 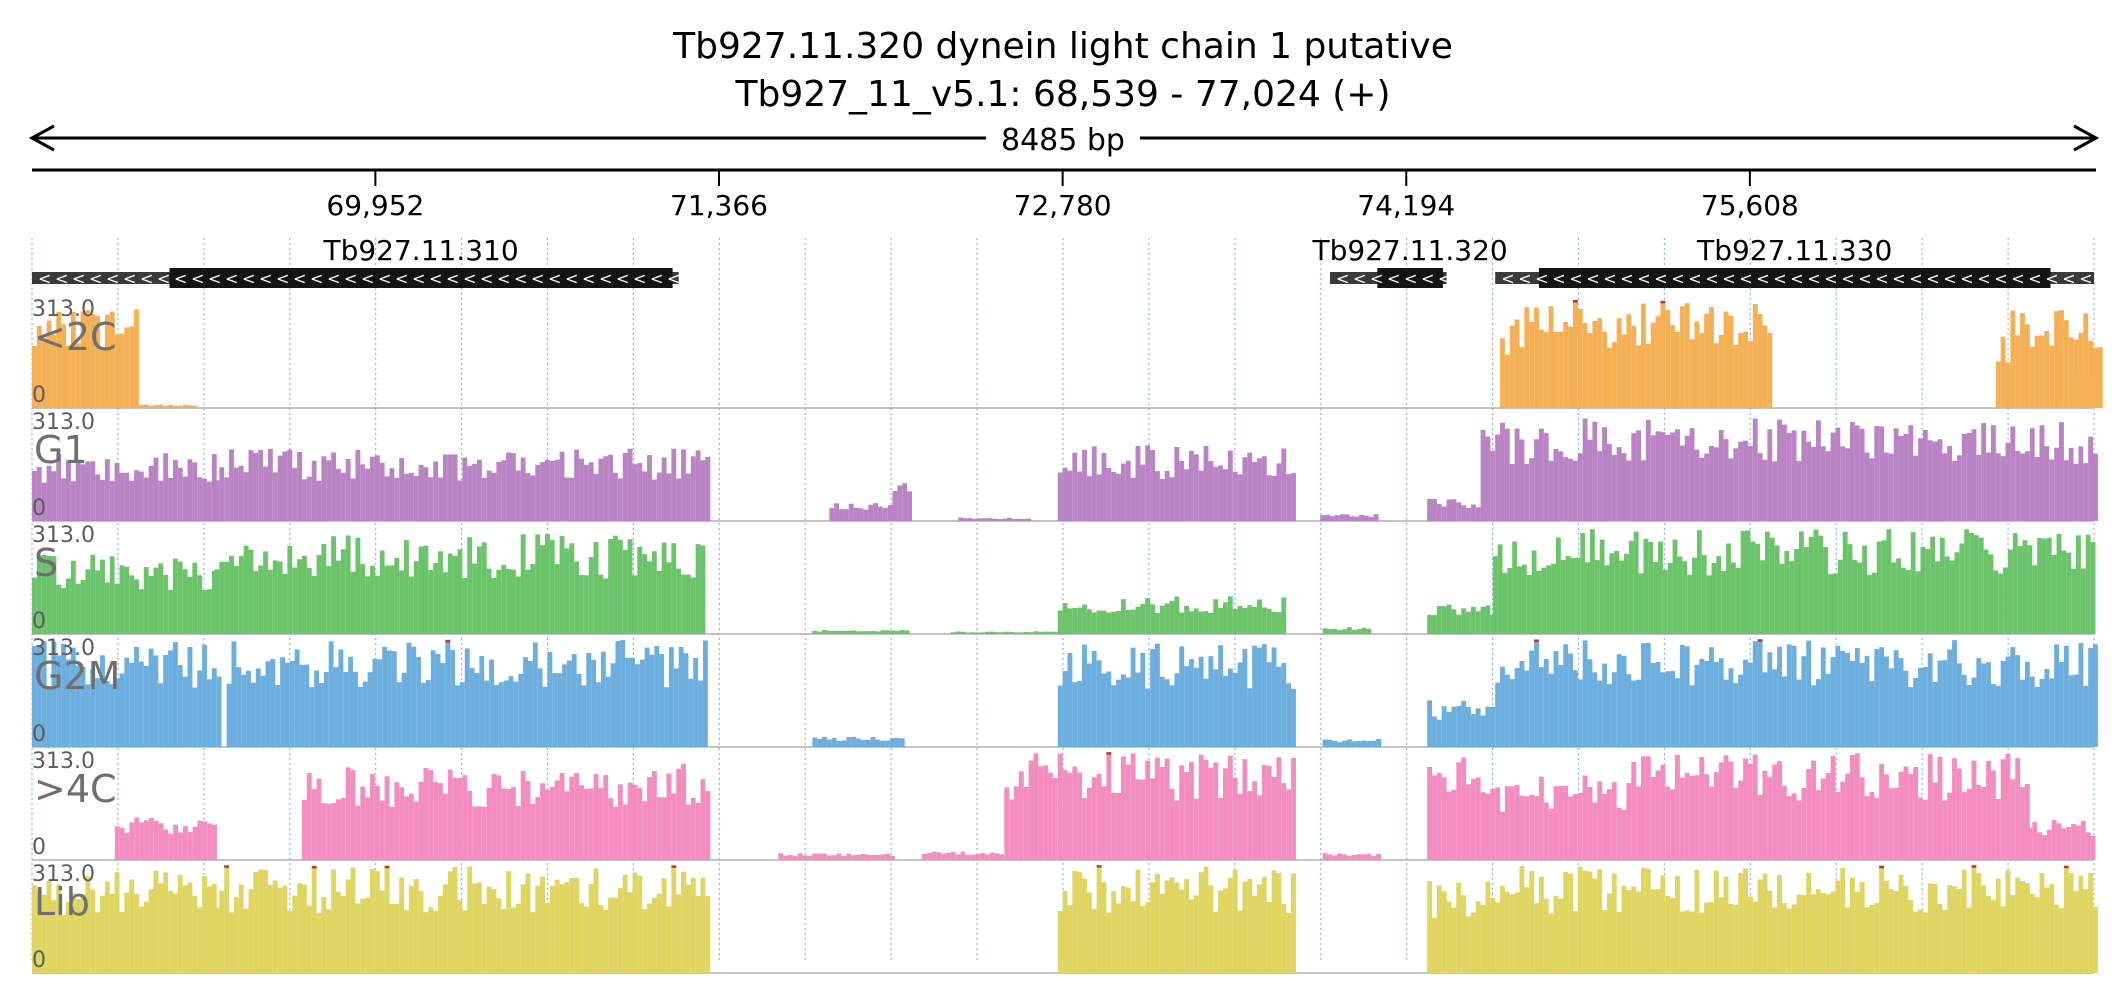 What do you see at coordinates (63, 648) in the screenshot?
I see `track-ymax-label: 313.0` at bounding box center [63, 648].